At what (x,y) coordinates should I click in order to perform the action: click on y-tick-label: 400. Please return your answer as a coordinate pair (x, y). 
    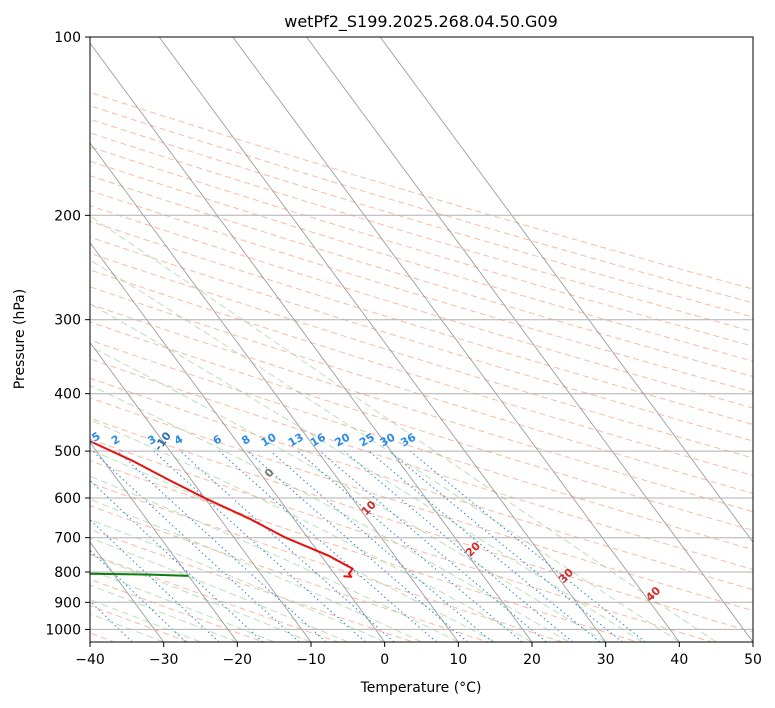
    Looking at the image, I should click on (67, 395).